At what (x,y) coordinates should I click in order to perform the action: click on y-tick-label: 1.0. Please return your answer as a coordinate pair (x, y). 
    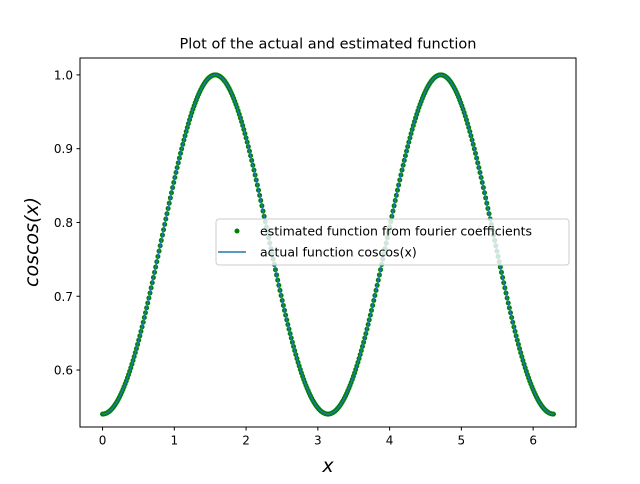
    Looking at the image, I should click on (63, 75).